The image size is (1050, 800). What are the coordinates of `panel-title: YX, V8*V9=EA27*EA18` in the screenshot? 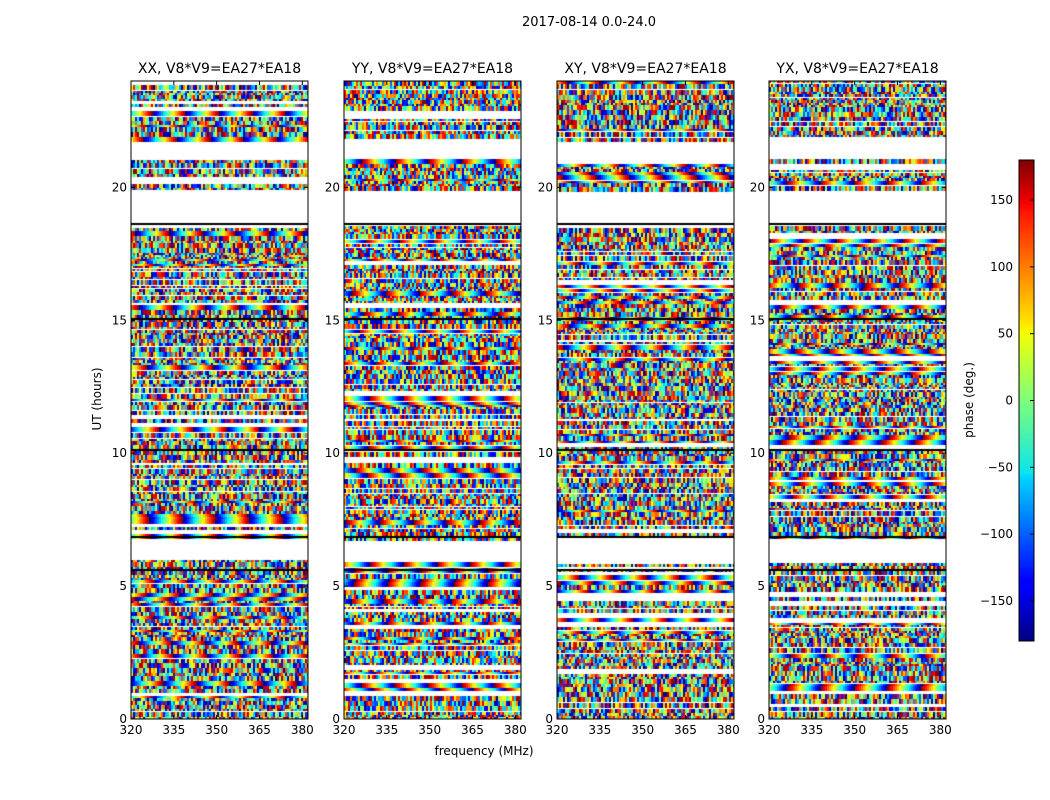 It's located at (856, 69).